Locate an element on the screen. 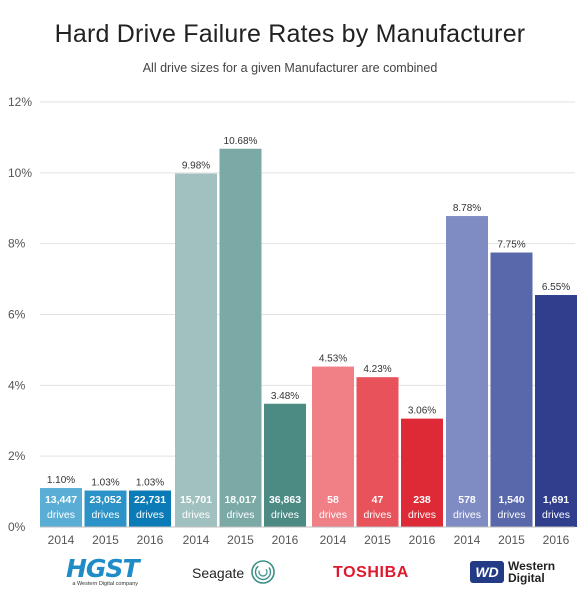 The width and height of the screenshot is (580, 600). drive-count-label: 578 is located at coordinates (467, 500).